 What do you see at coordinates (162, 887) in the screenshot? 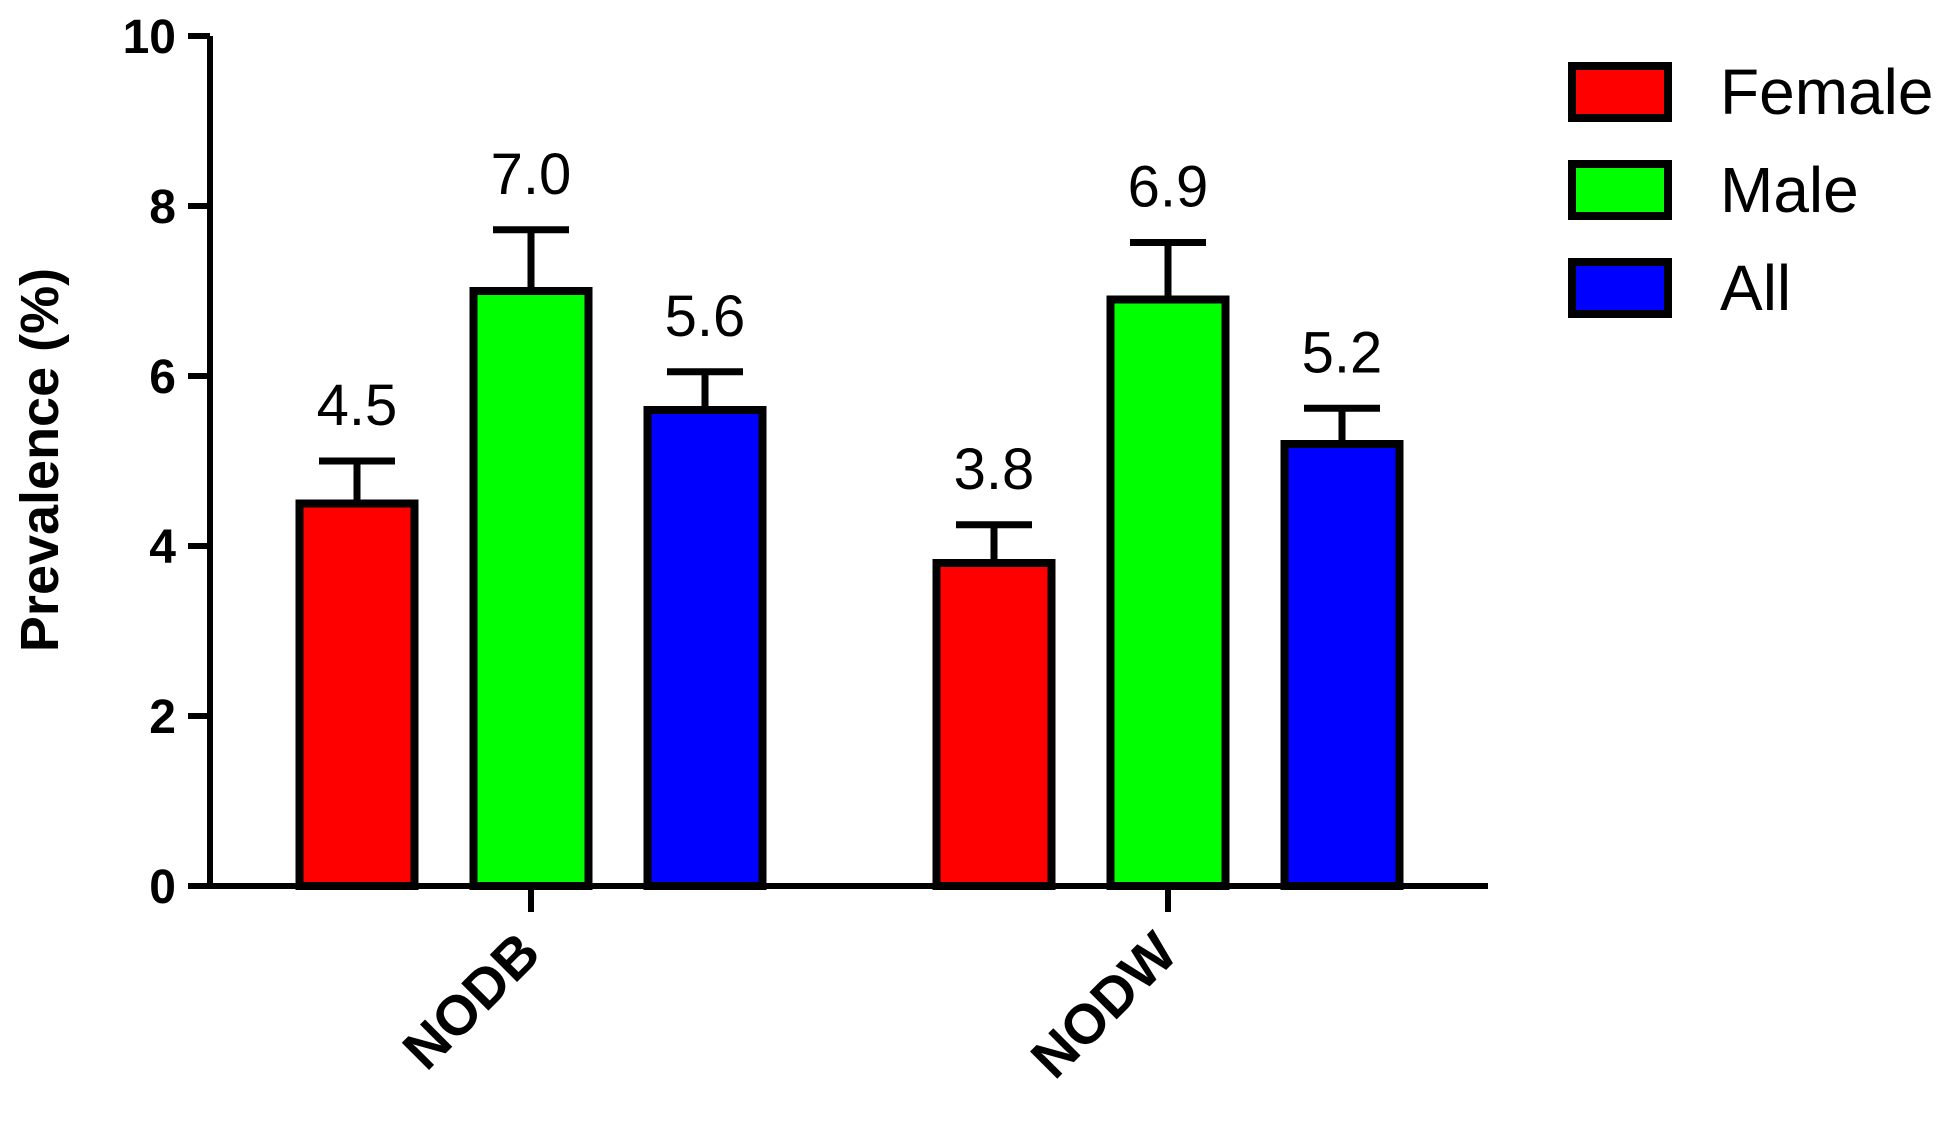
I see `y-tick-label: 0` at bounding box center [162, 887].